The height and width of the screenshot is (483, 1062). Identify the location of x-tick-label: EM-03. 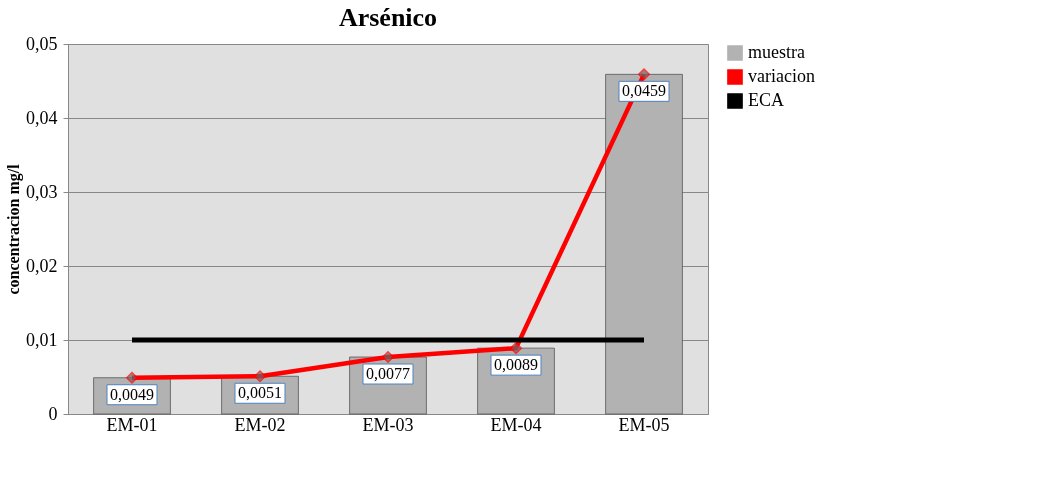
(388, 424).